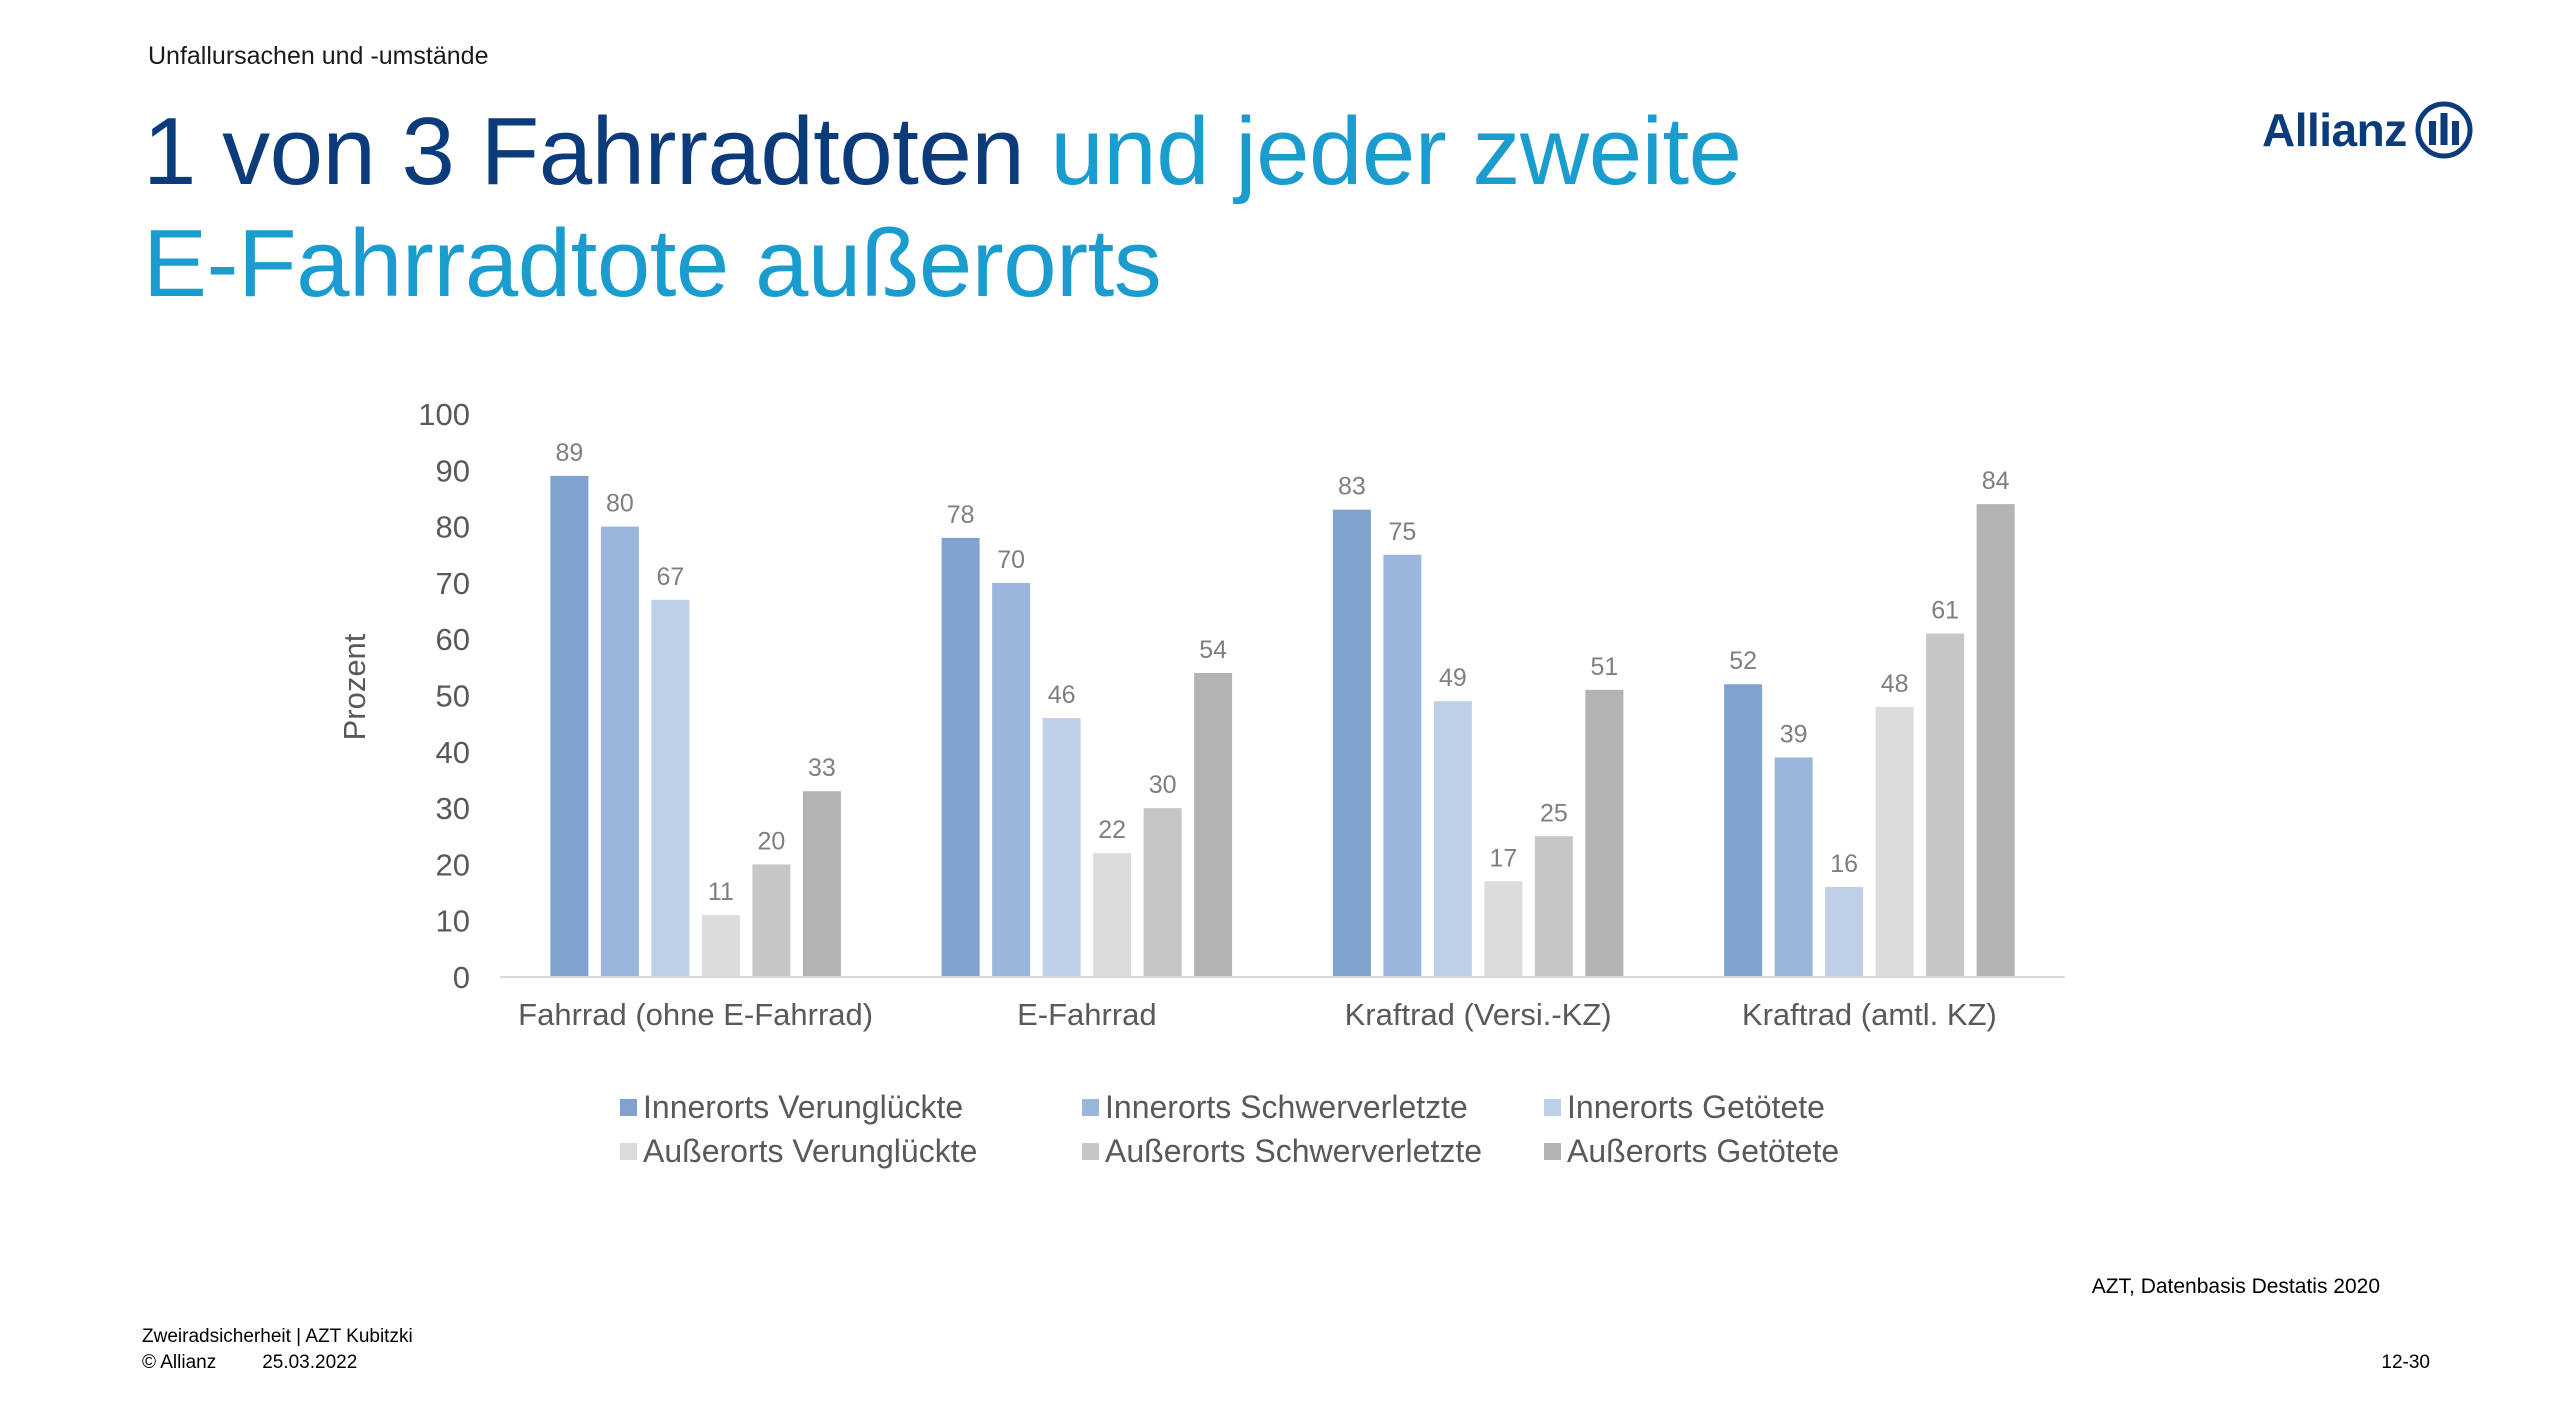 The width and height of the screenshot is (2560, 1419). I want to click on legend-label: Innerorts Schwerverletzte, so click(1286, 1106).